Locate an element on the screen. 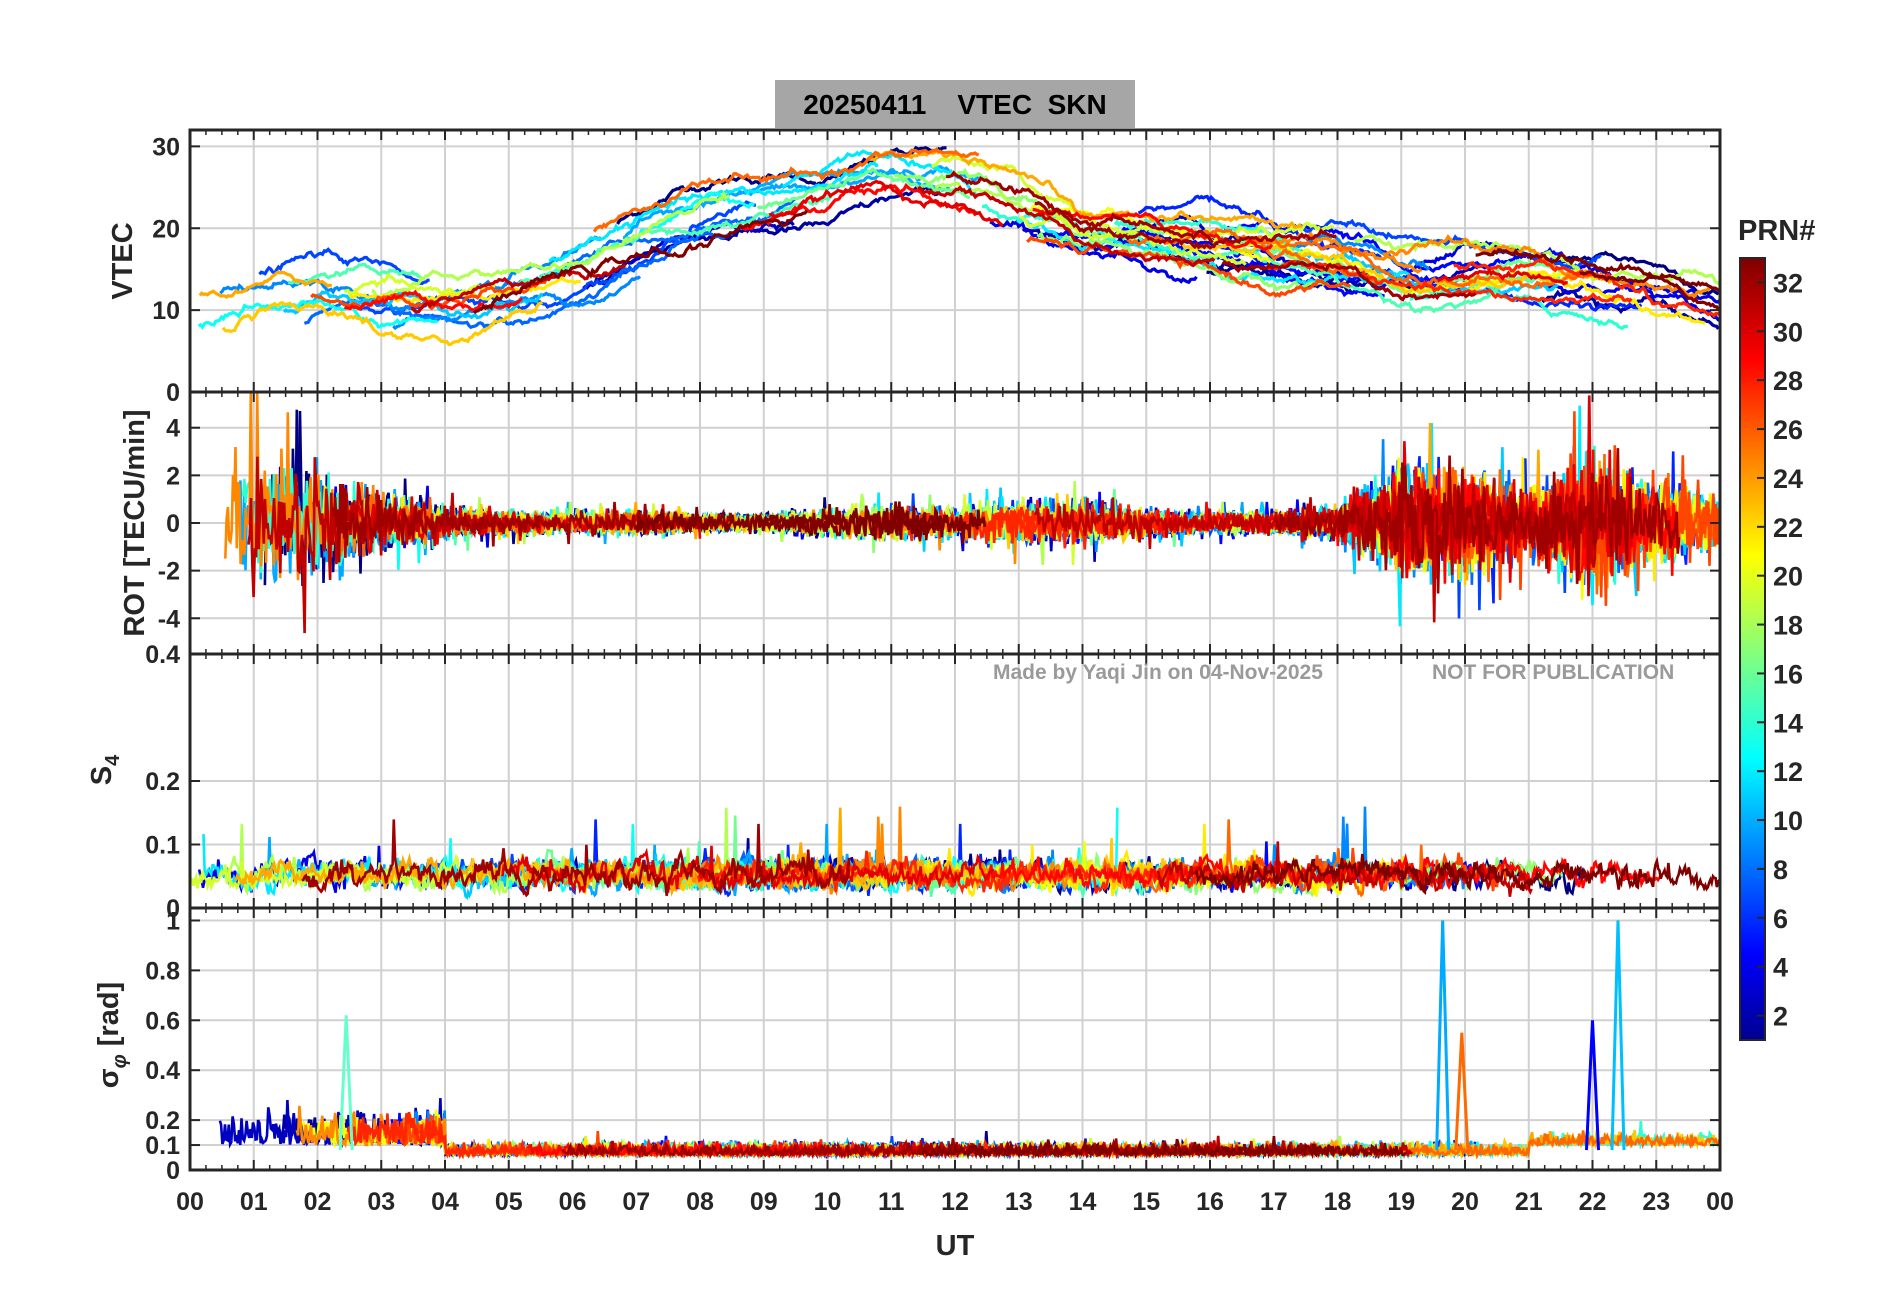 This screenshot has width=1902, height=1292. s4-series is located at coordinates (955, 853).